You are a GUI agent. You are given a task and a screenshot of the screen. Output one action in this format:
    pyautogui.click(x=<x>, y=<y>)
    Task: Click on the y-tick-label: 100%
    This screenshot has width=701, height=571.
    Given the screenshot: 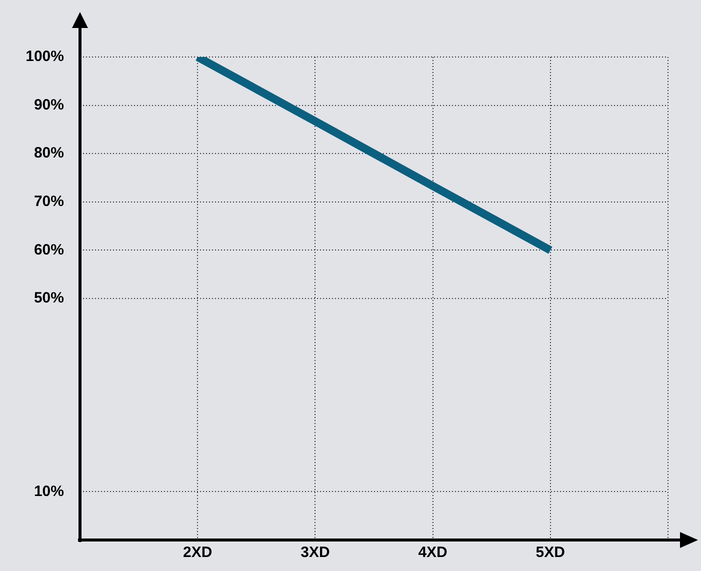 What is the action you would take?
    pyautogui.click(x=45, y=57)
    